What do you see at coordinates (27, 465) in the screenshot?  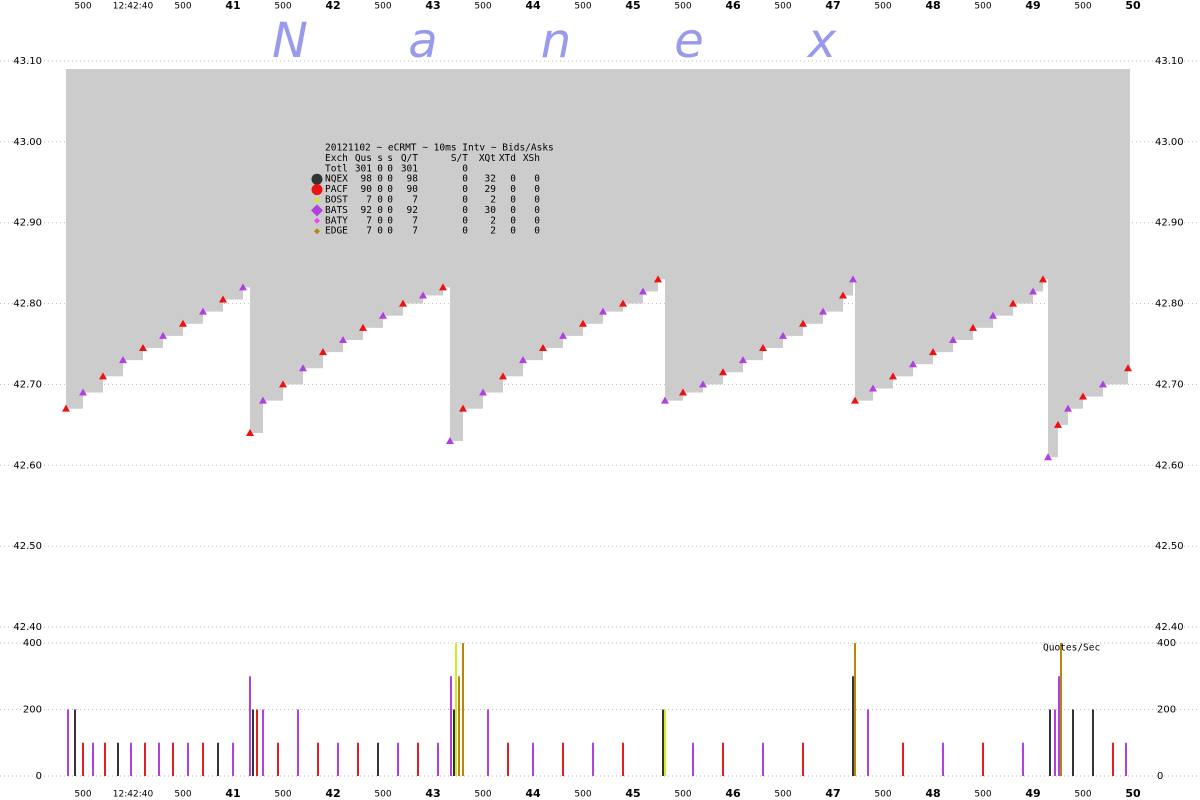 I see `y-tick-label: 42.60` at bounding box center [27, 465].